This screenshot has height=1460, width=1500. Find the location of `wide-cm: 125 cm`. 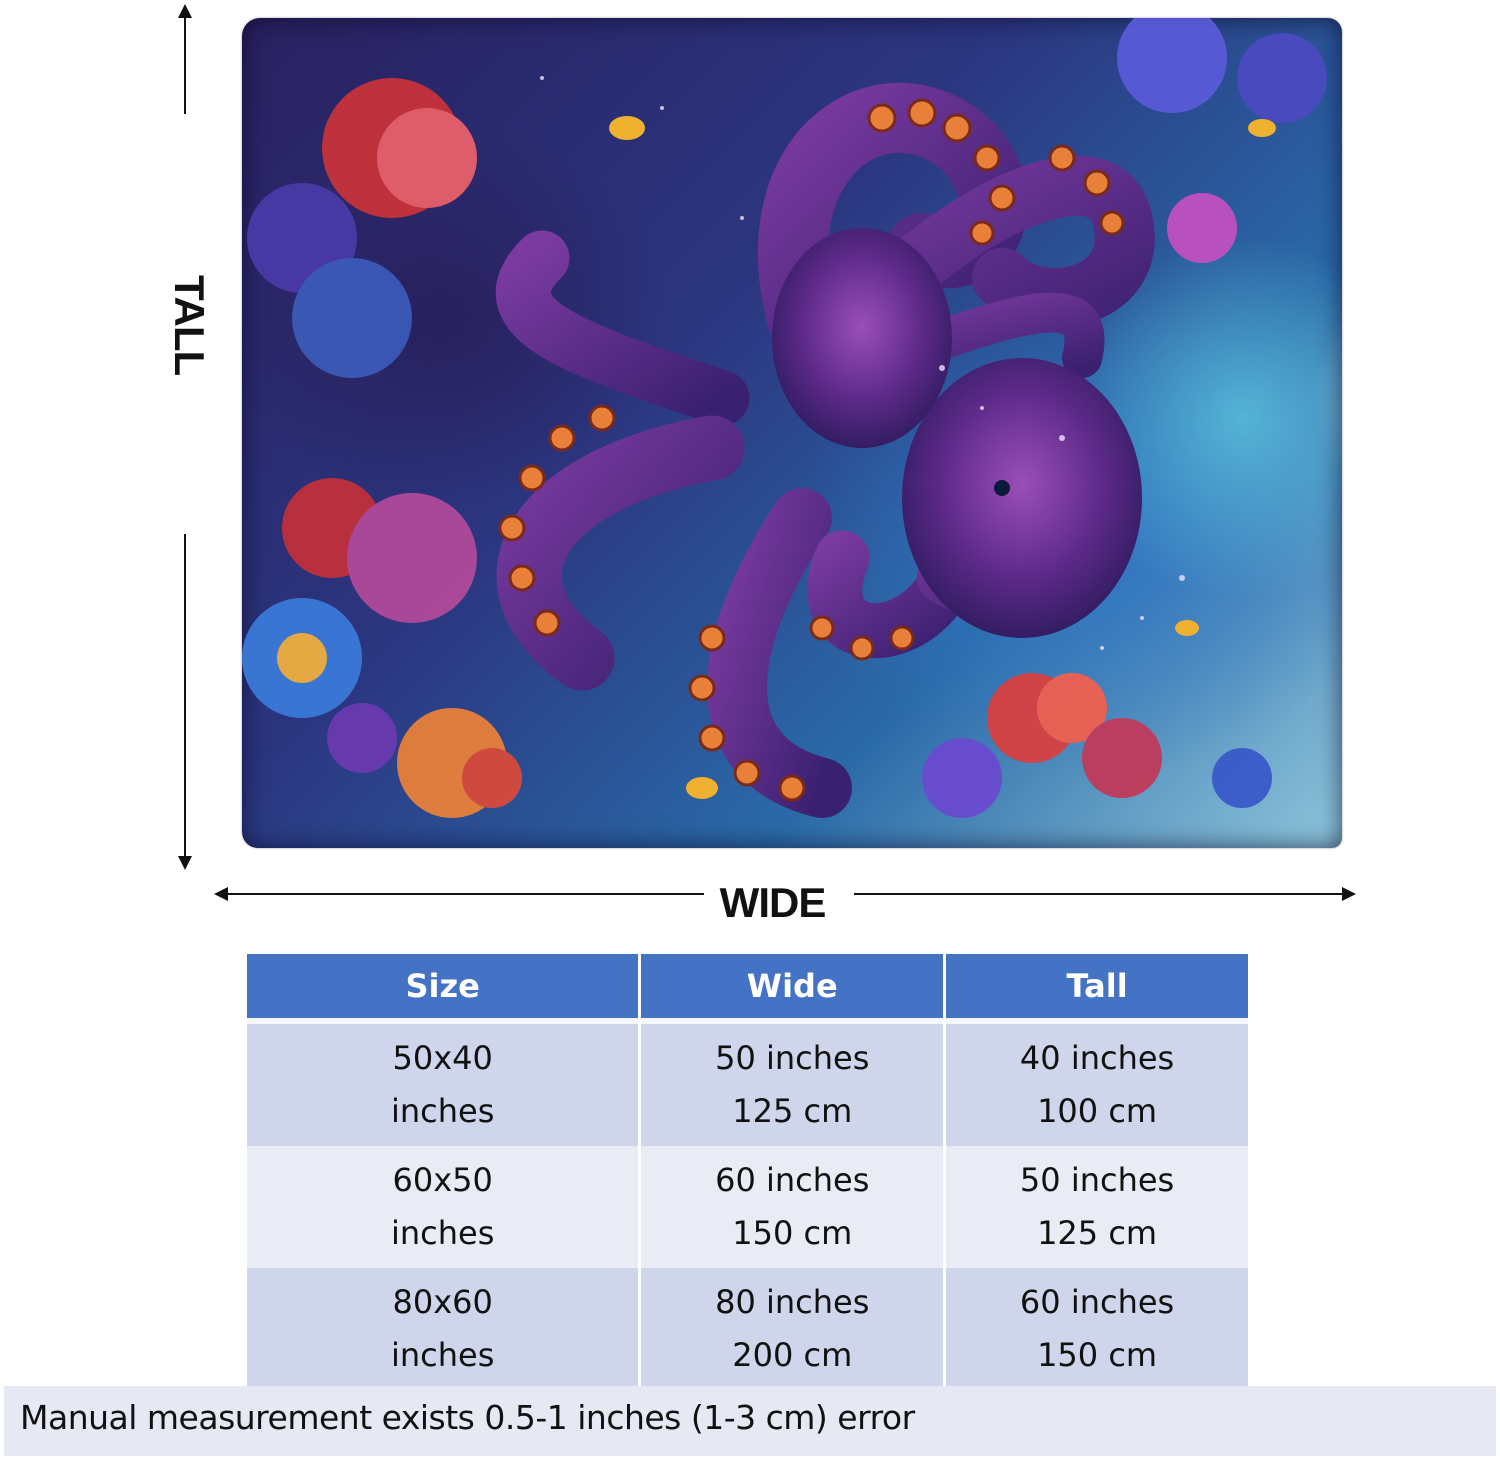

wide-cm: 125 cm is located at coordinates (792, 1111).